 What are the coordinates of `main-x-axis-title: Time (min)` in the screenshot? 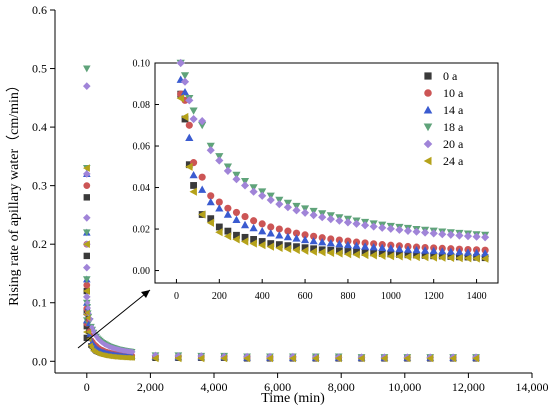 It's located at (293, 398).